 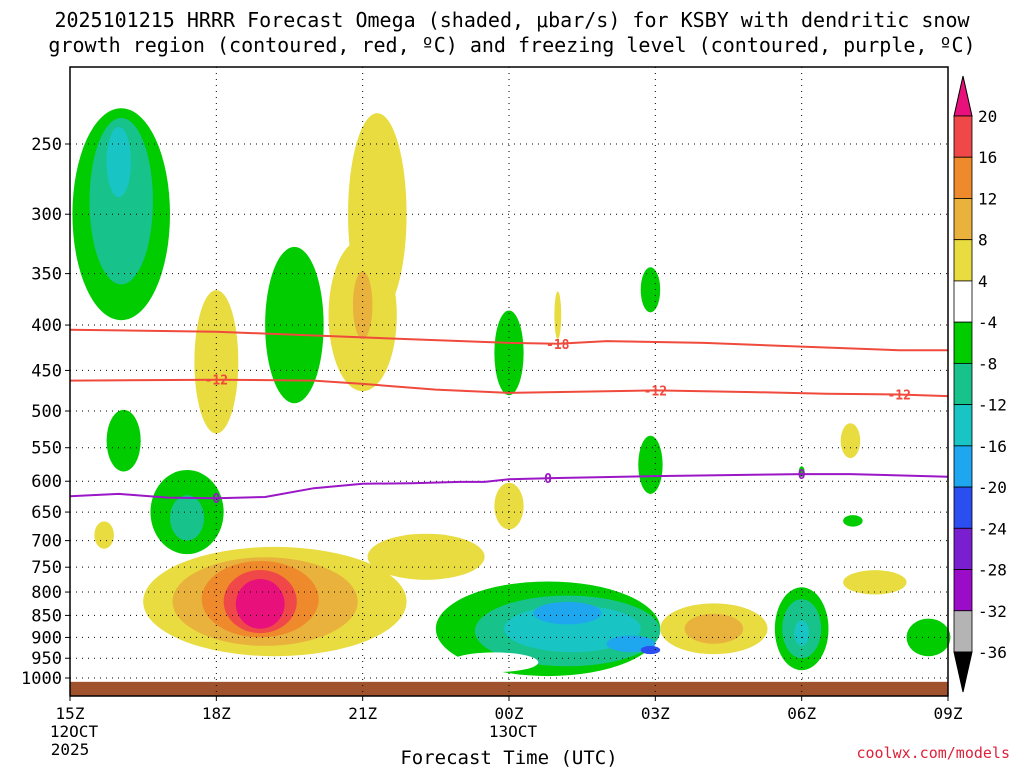 I want to click on x-tick-label-21Z: 21Z, so click(x=362, y=713).